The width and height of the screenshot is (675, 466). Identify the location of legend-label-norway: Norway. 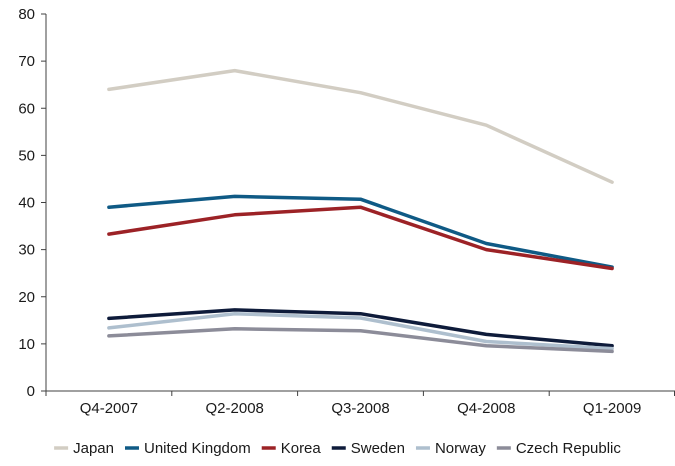
(460, 448).